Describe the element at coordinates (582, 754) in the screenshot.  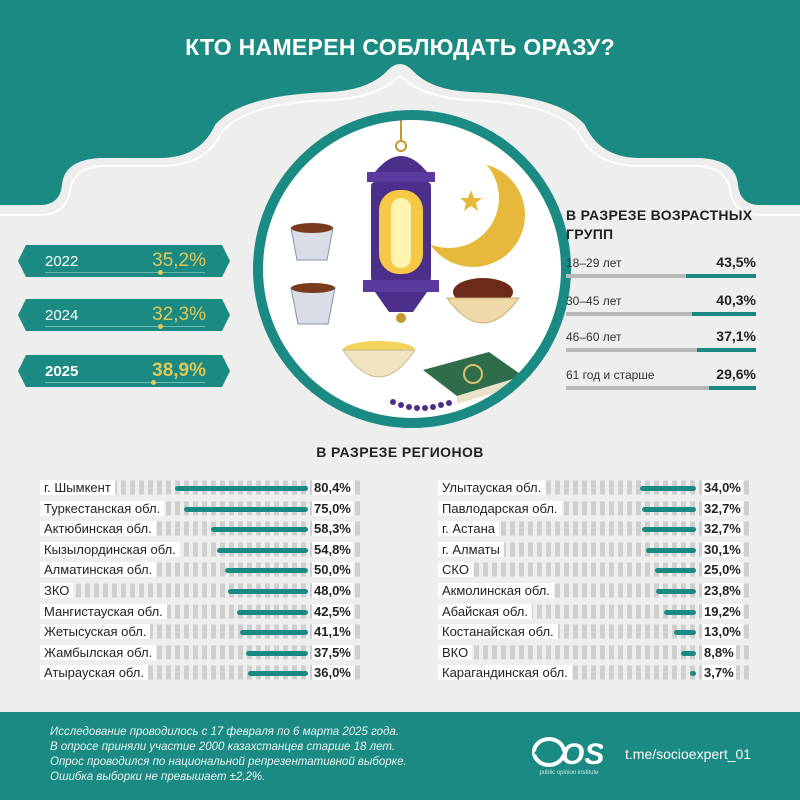
I see `osi-logo-text: OSI` at that location.